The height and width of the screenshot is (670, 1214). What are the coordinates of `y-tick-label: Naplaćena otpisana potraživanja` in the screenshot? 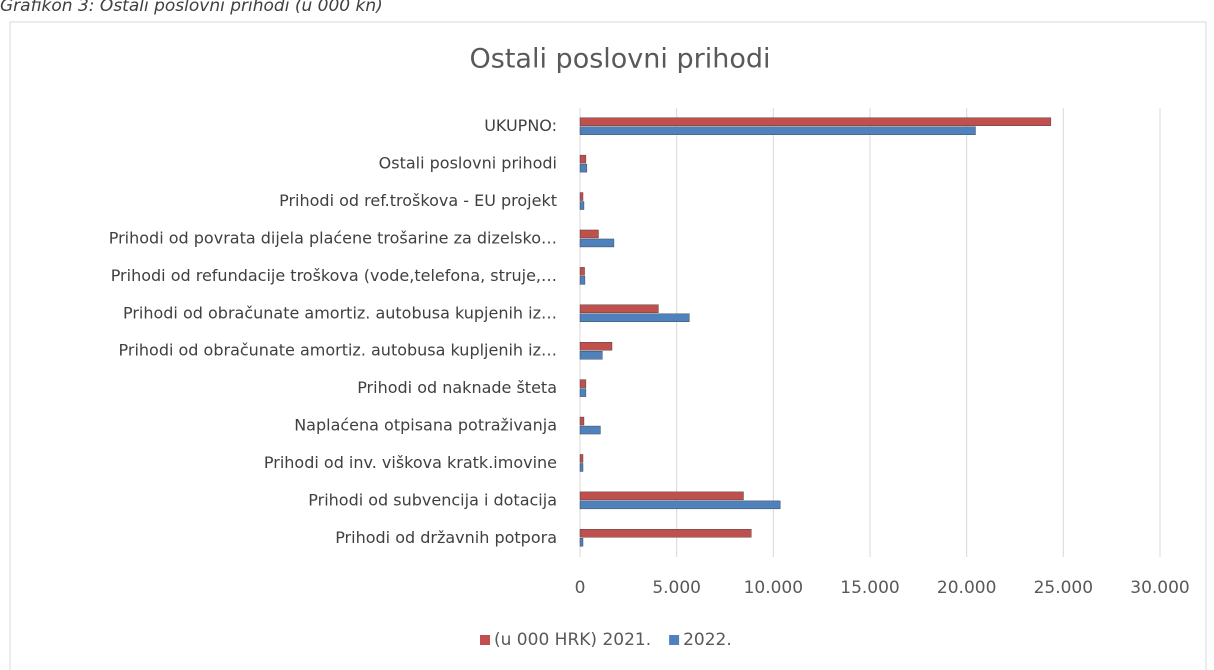 It's located at (425, 425).